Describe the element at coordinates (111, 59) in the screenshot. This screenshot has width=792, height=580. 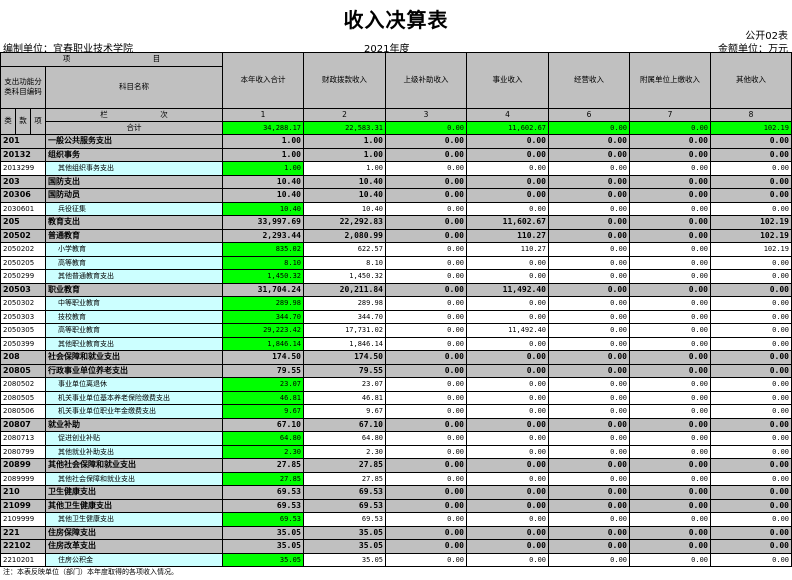
I see `header-item: 项 目` at that location.